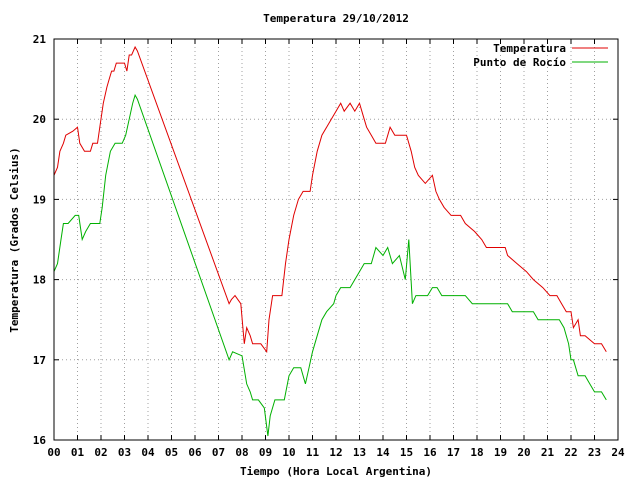 The width and height of the screenshot is (640, 480). I want to click on x-tick-label: 14, so click(383, 452).